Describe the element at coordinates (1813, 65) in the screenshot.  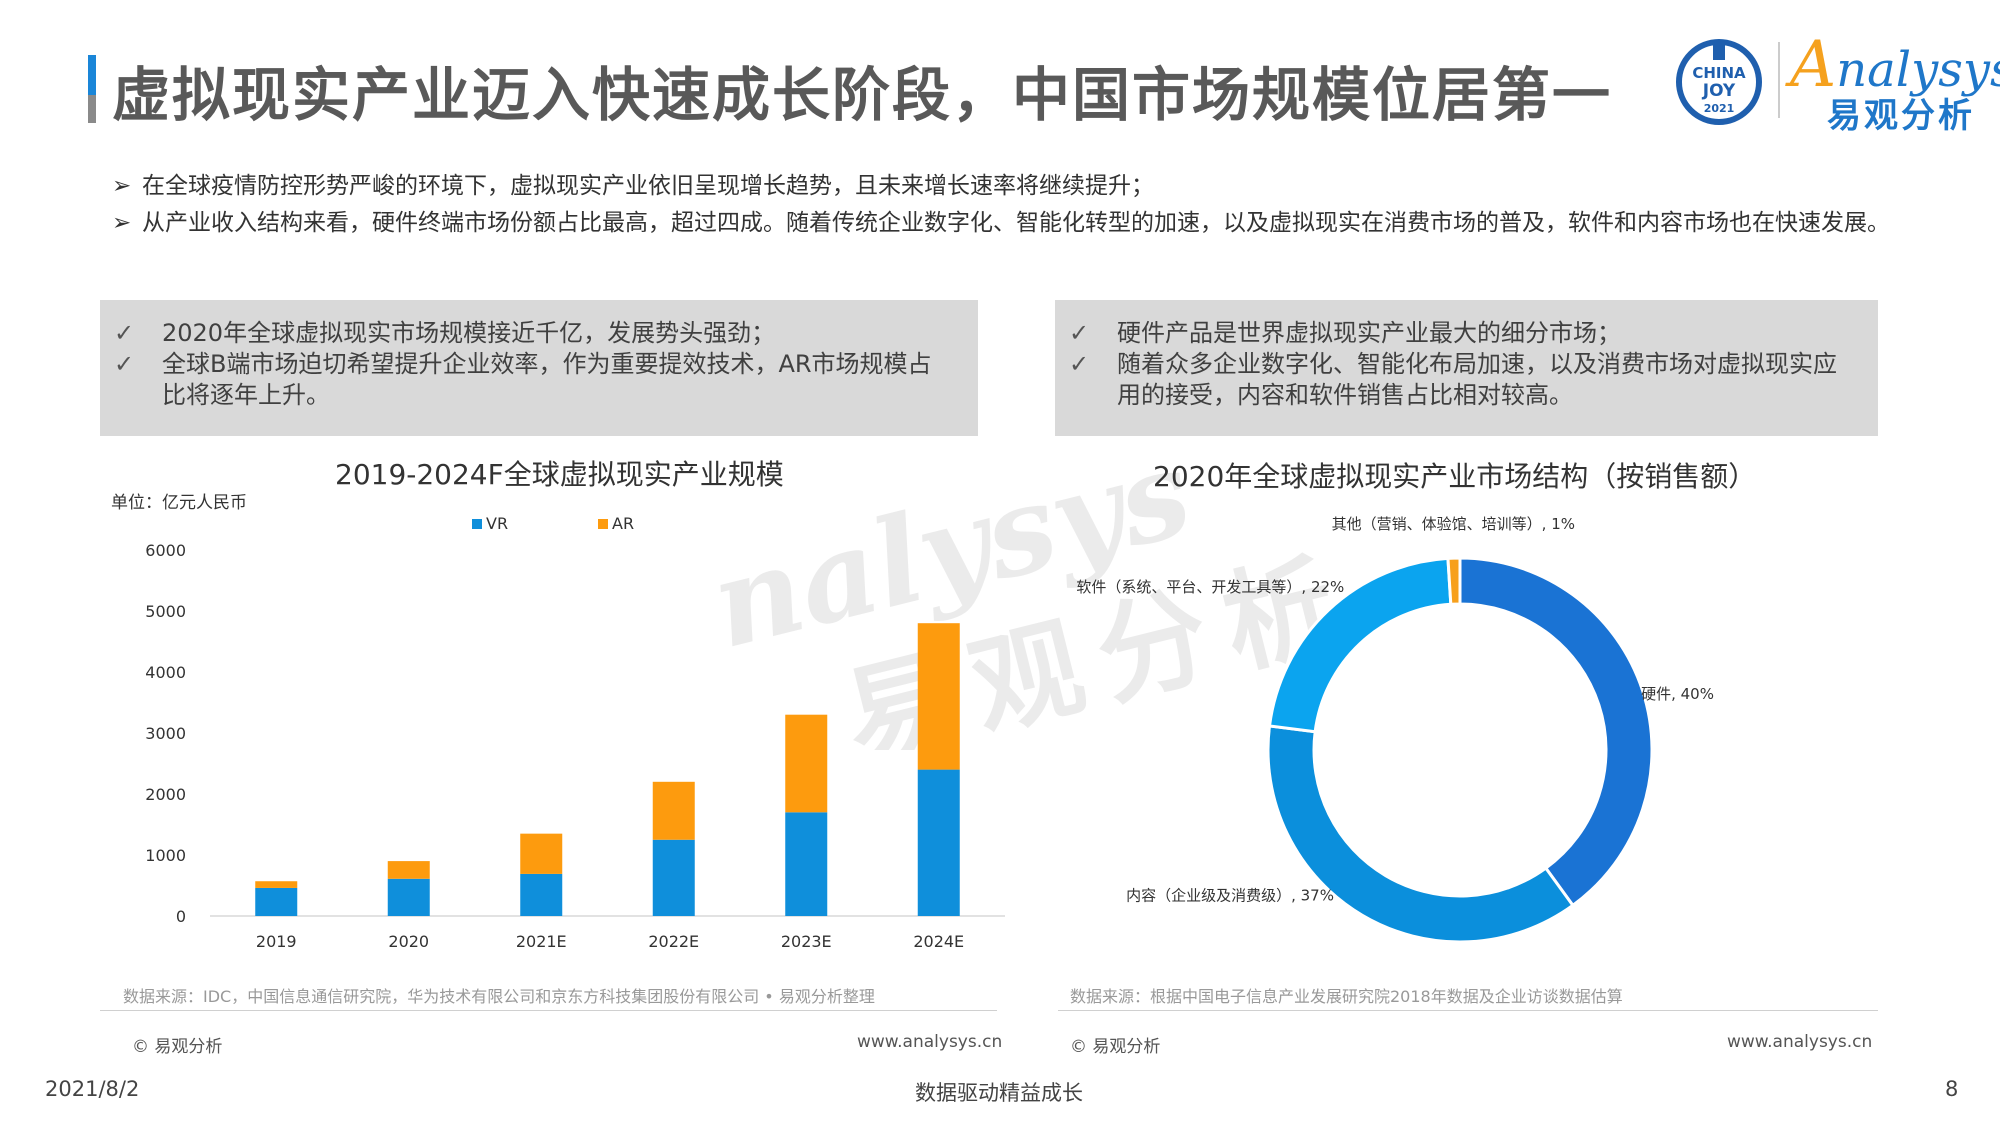
I see `analysys-logo-mark: A` at that location.